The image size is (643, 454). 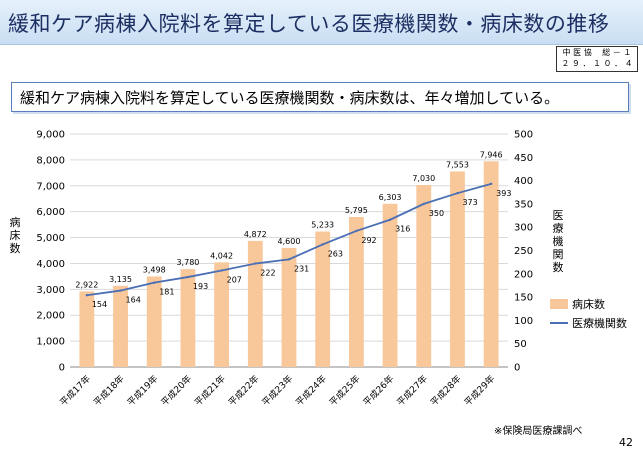 I want to click on left-axis-tick: 9,000, so click(x=50, y=135).